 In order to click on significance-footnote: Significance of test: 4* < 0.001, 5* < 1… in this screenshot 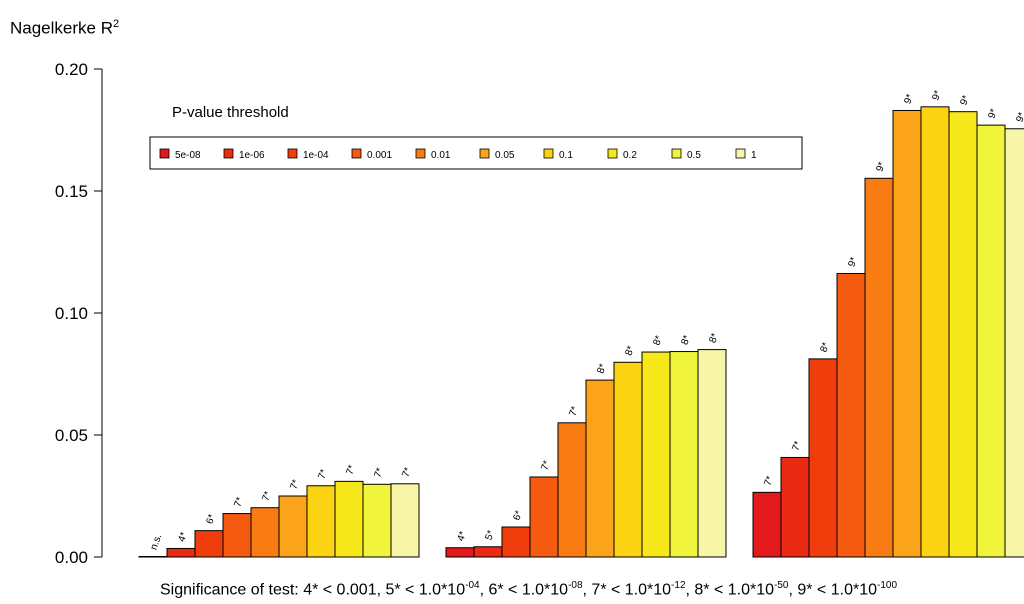, I will do `click(528, 589)`.